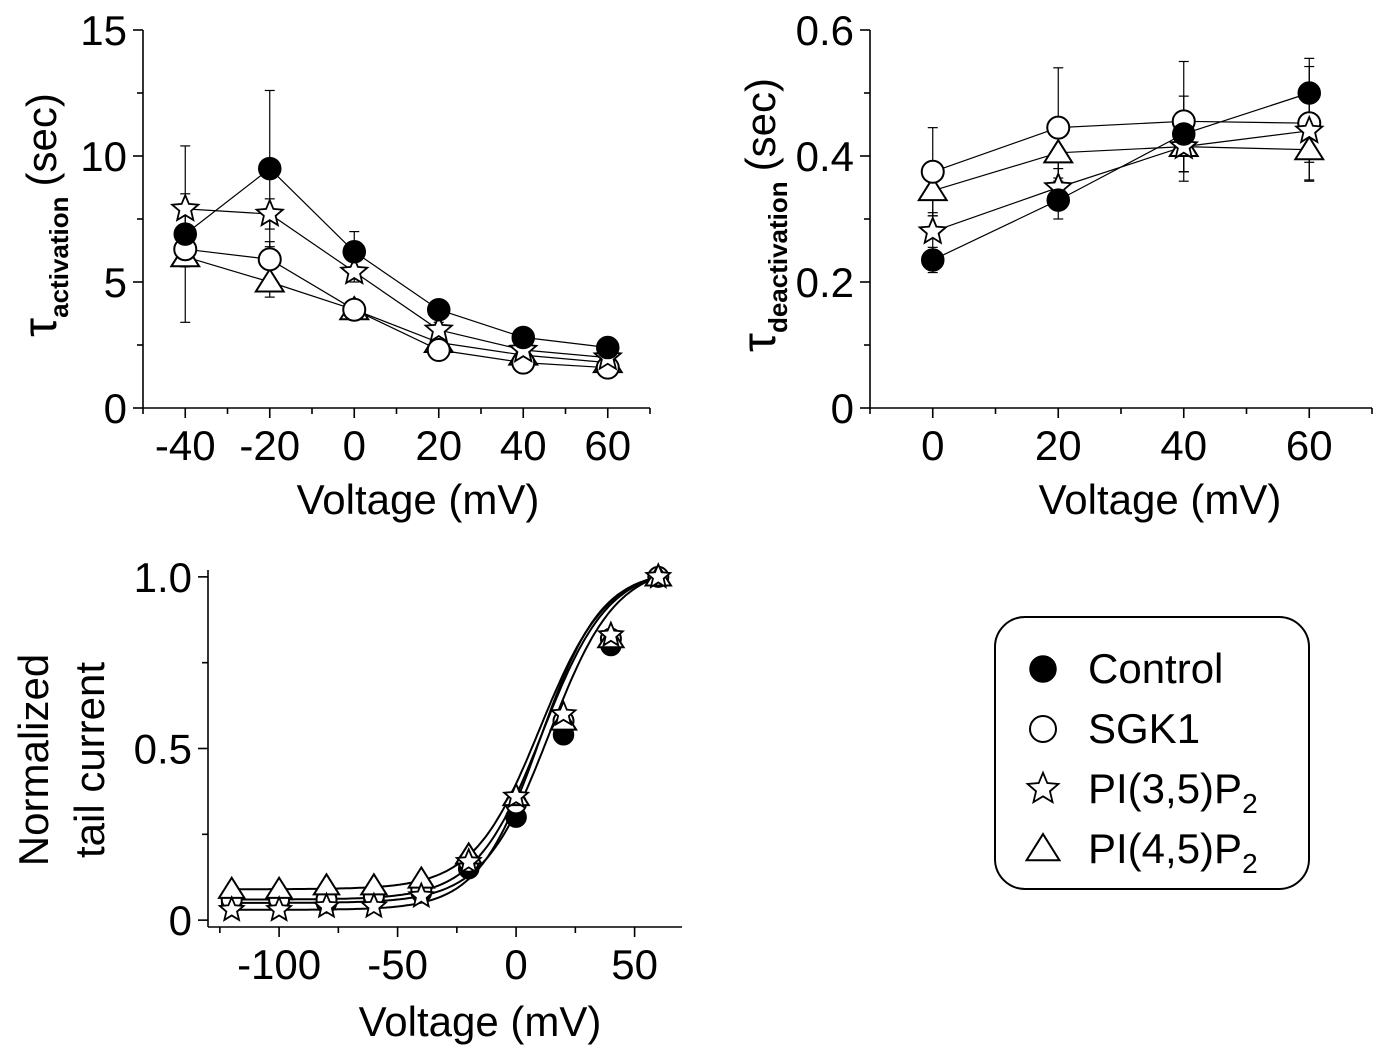 The width and height of the screenshot is (1382, 1047). What do you see at coordinates (418, 499) in the screenshot?
I see `activation-xlabel: Voltage (mV)` at bounding box center [418, 499].